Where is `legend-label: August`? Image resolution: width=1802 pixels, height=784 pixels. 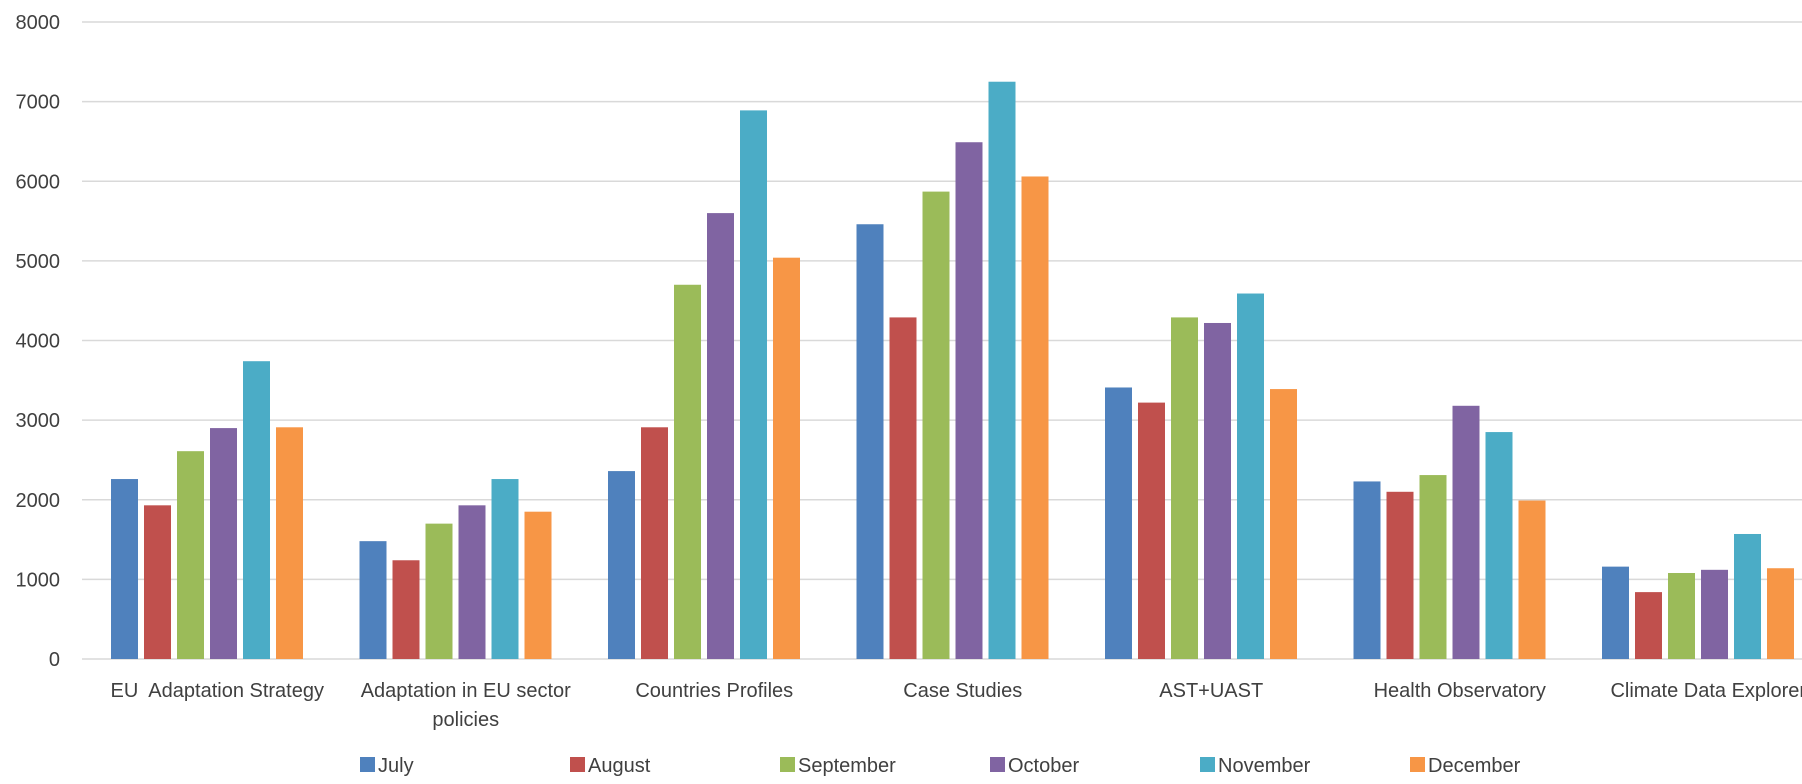 legend-label: August is located at coordinates (619, 766).